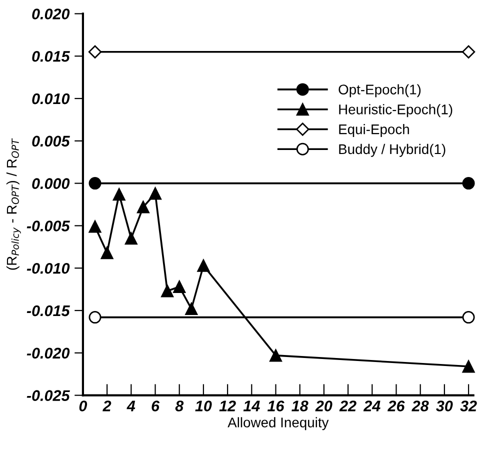 The width and height of the screenshot is (488, 457). Describe the element at coordinates (48, 268) in the screenshot. I see `y-tick-label: -0.010` at that location.